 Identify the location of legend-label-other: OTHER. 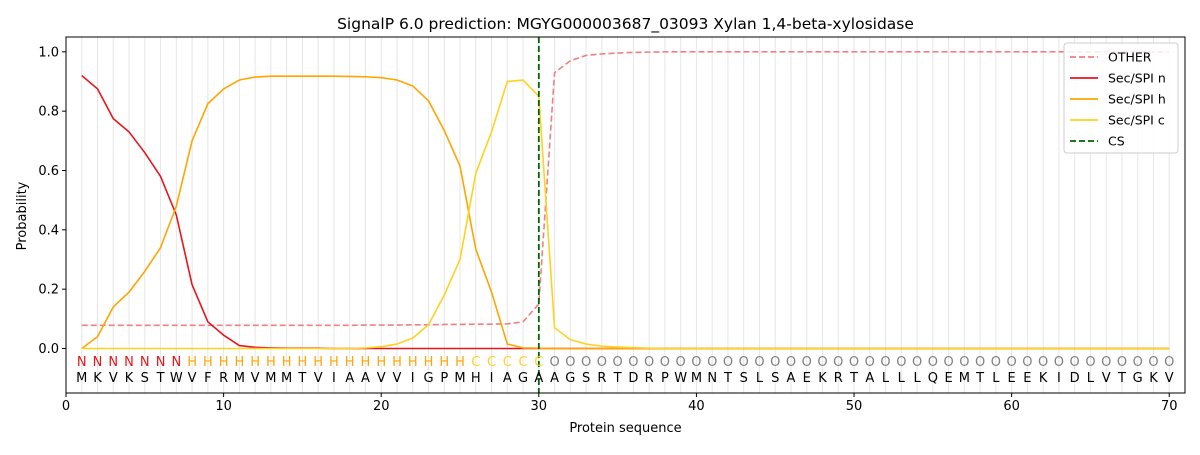
(1130, 57).